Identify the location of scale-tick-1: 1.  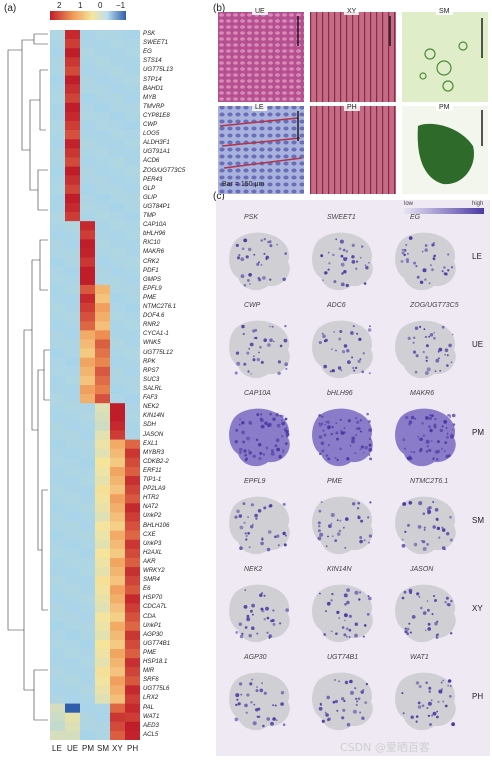
(80, 5).